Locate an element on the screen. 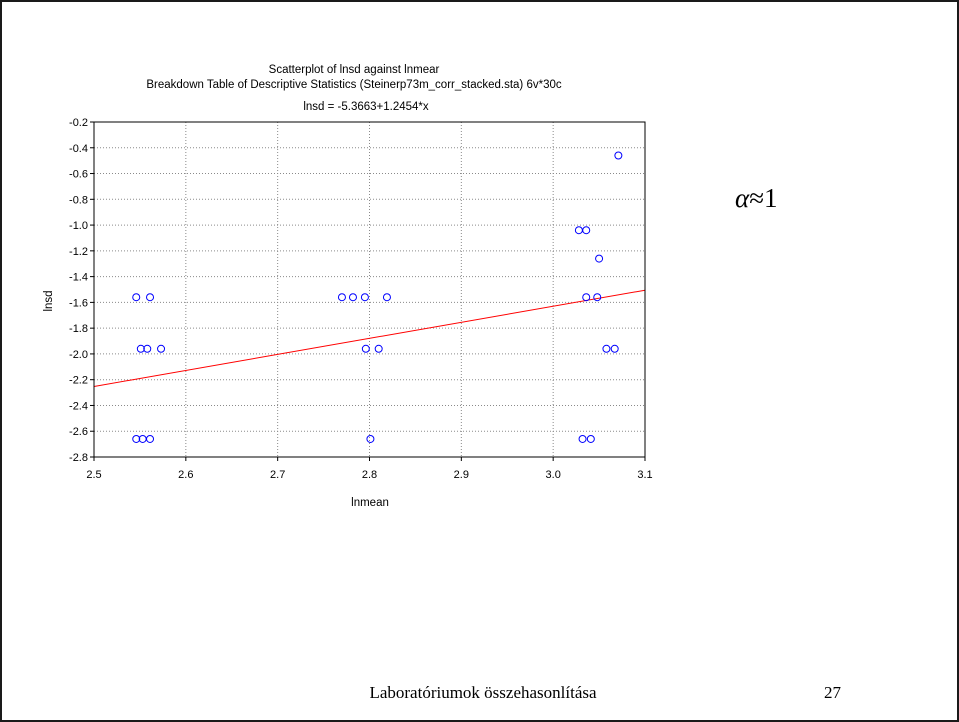 The width and height of the screenshot is (959, 722). y-tick-label: -0.6 is located at coordinates (78, 175).